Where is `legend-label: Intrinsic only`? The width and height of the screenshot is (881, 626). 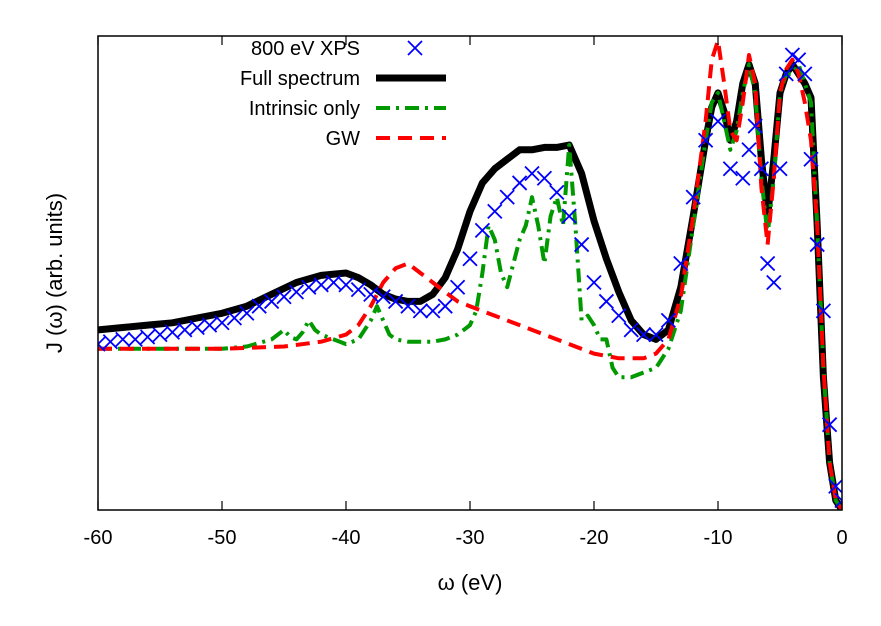 legend-label: Intrinsic only is located at coordinates (304, 109).